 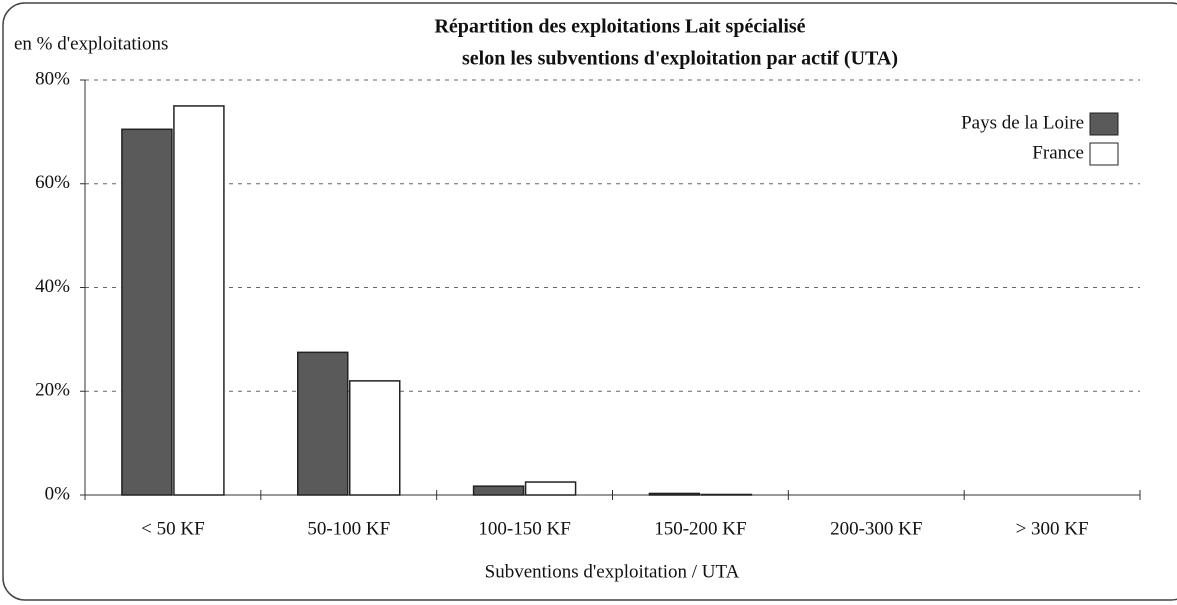 What do you see at coordinates (876, 528) in the screenshot?
I see `x-tick-label: 200-300 KF` at bounding box center [876, 528].